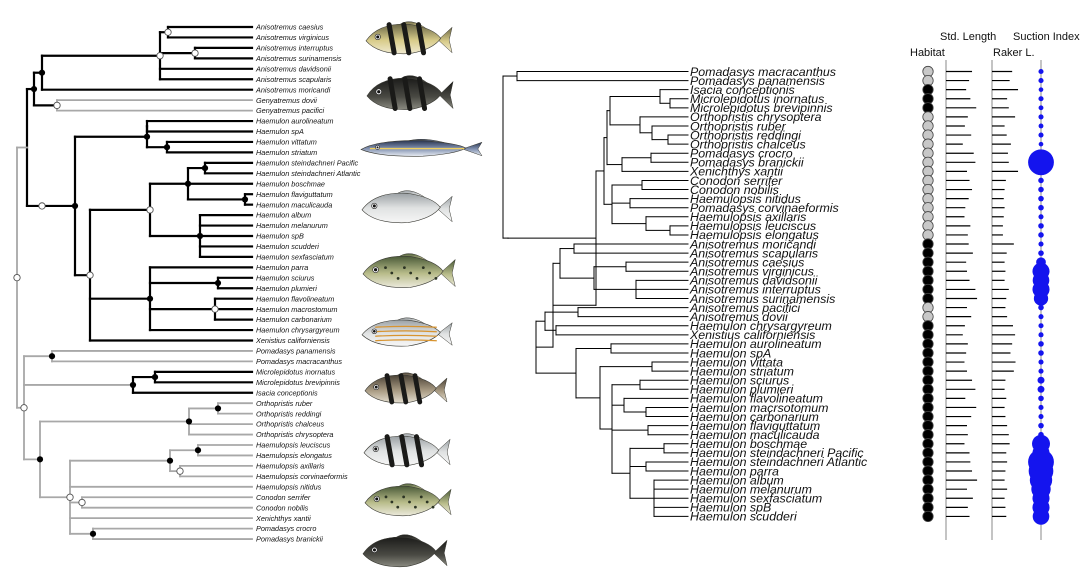 The height and width of the screenshot is (583, 1080). I want to click on left-tip-label: Haemulopsis axillaris, so click(290, 466).